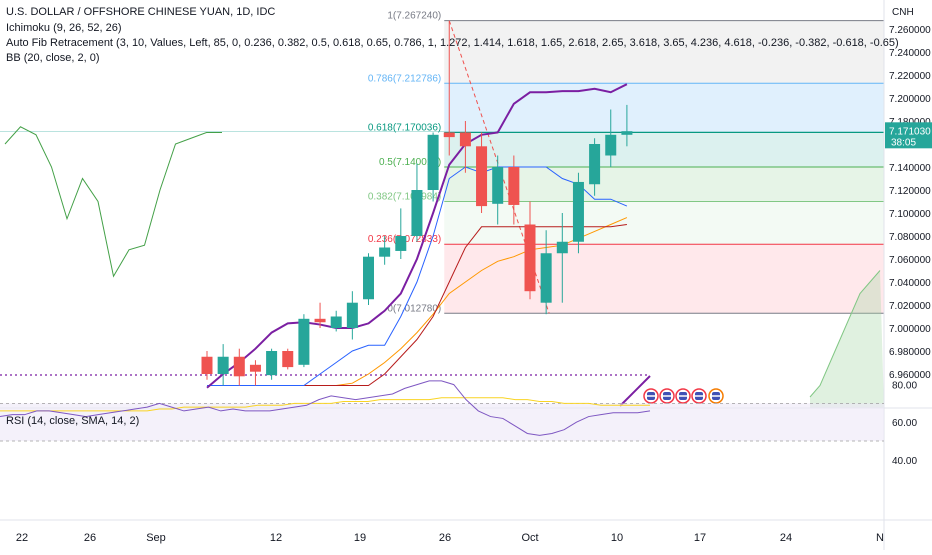  Describe the element at coordinates (910, 283) in the screenshot. I see `y-tick-label: 7.040000` at that location.